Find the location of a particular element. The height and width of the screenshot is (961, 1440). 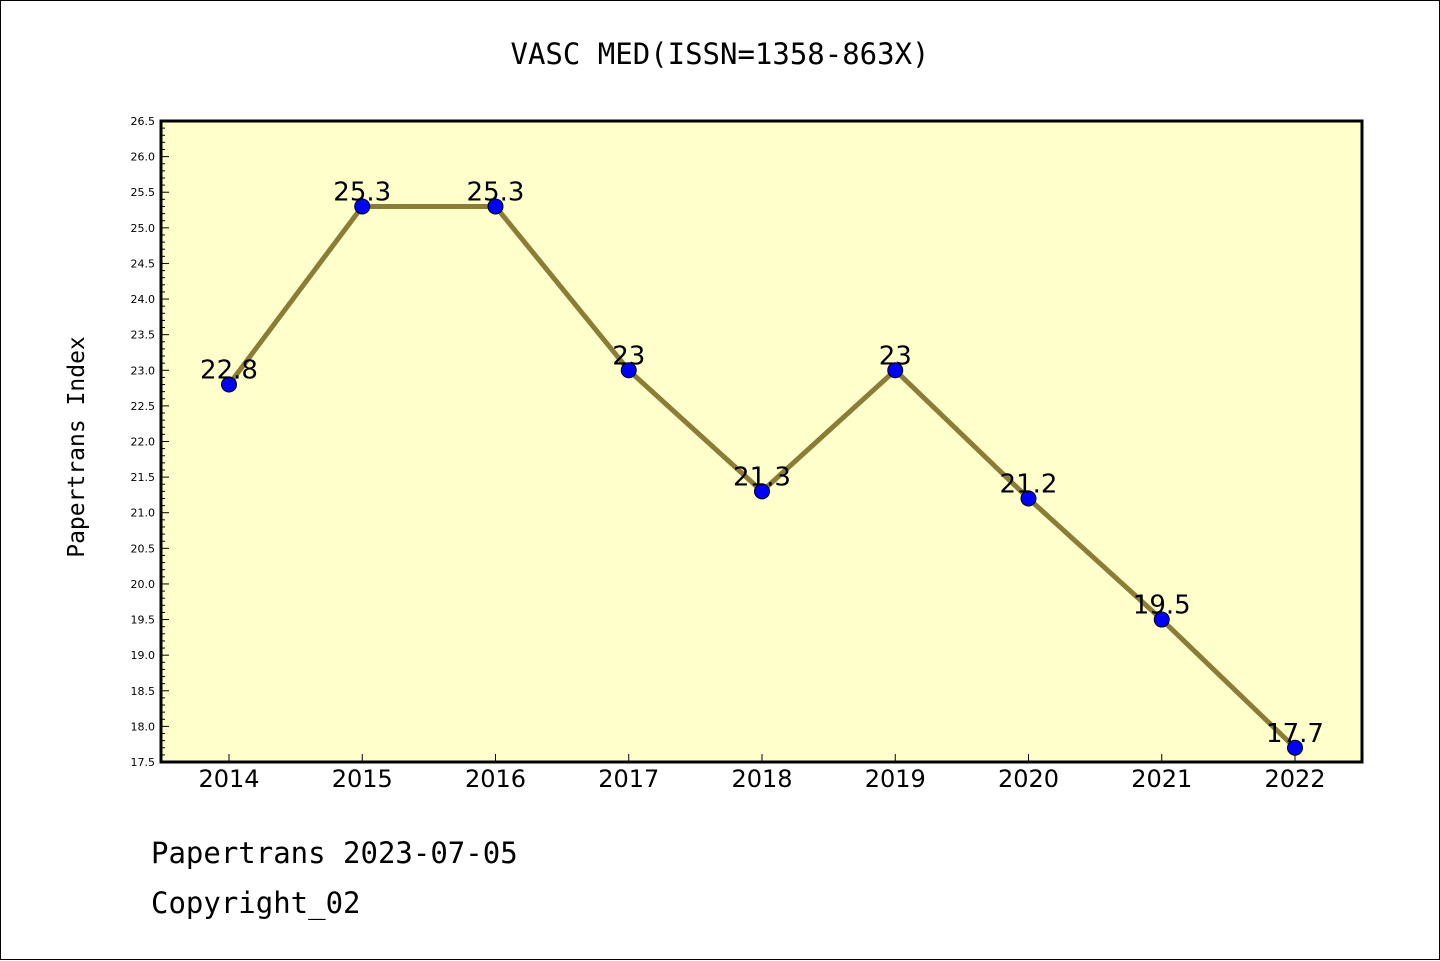

x-tick-label: 2017 is located at coordinates (628, 779).